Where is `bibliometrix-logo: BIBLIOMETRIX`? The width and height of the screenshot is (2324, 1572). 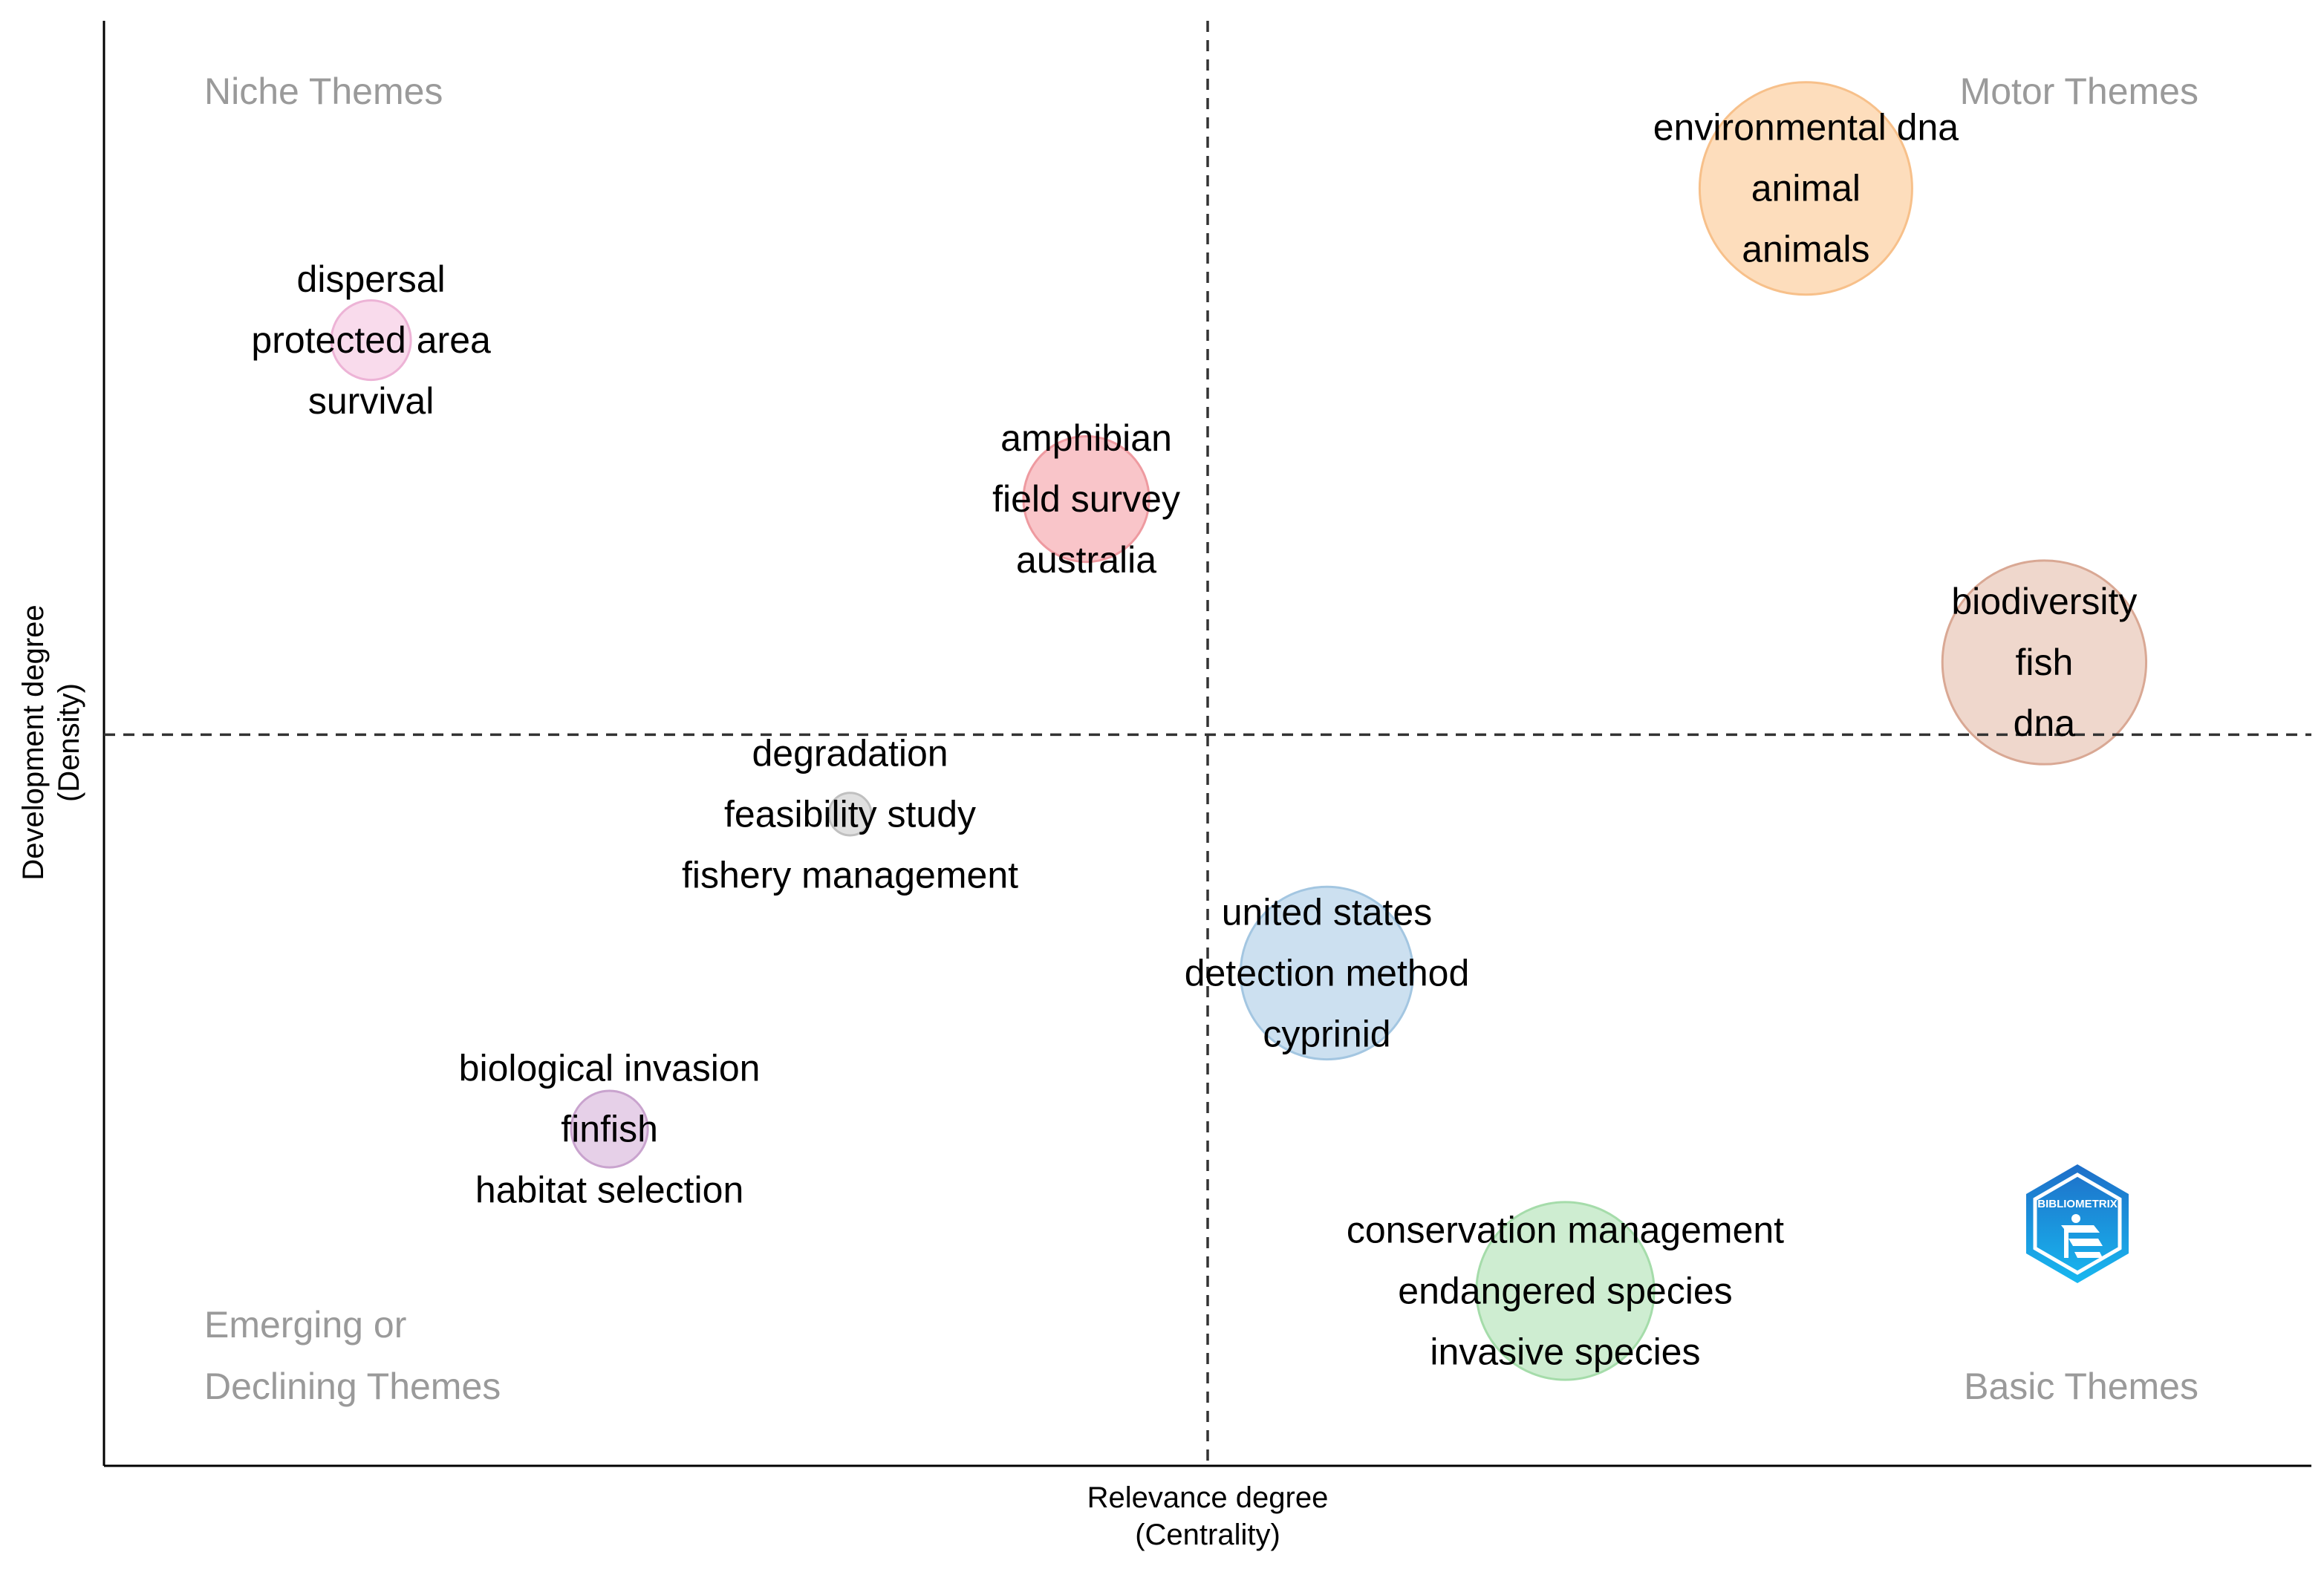
bibliometrix-logo: BIBLIOMETRIX is located at coordinates (2077, 1224).